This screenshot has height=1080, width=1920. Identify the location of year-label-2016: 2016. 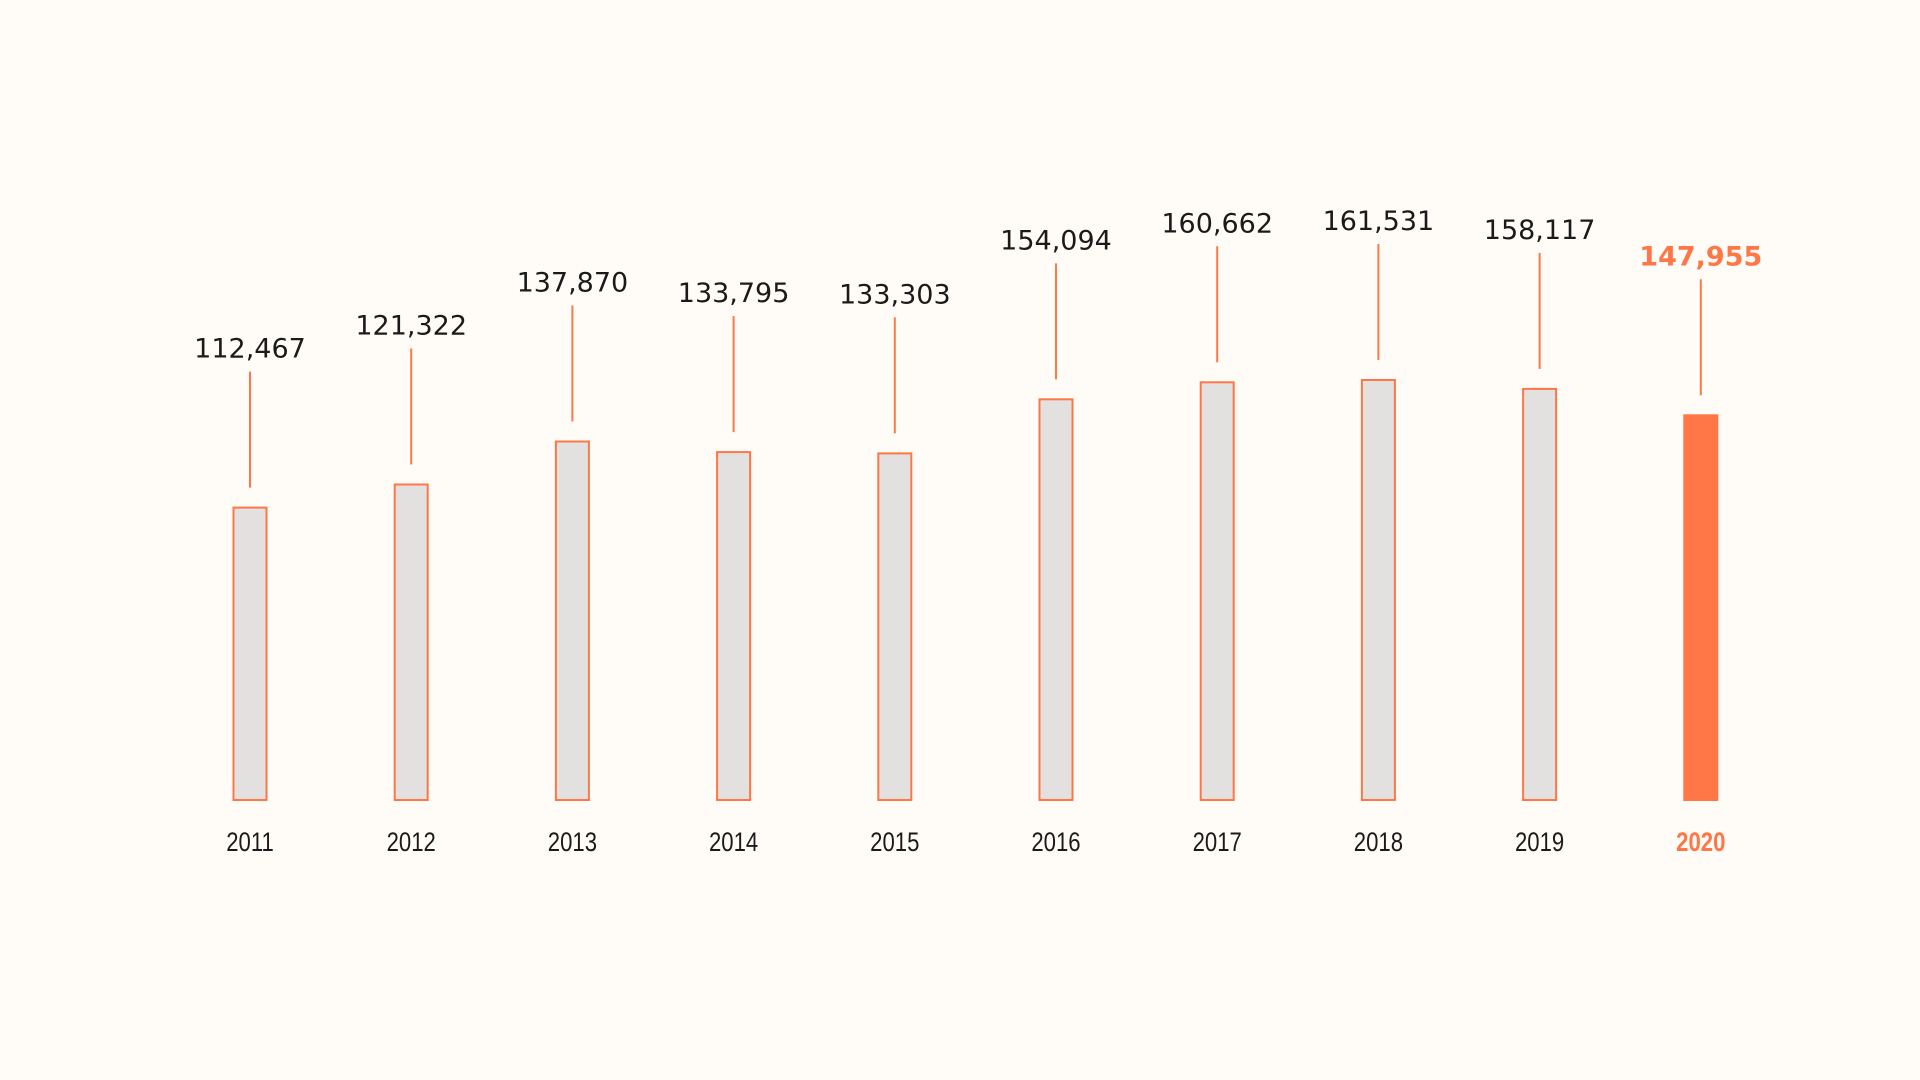
(1055, 843).